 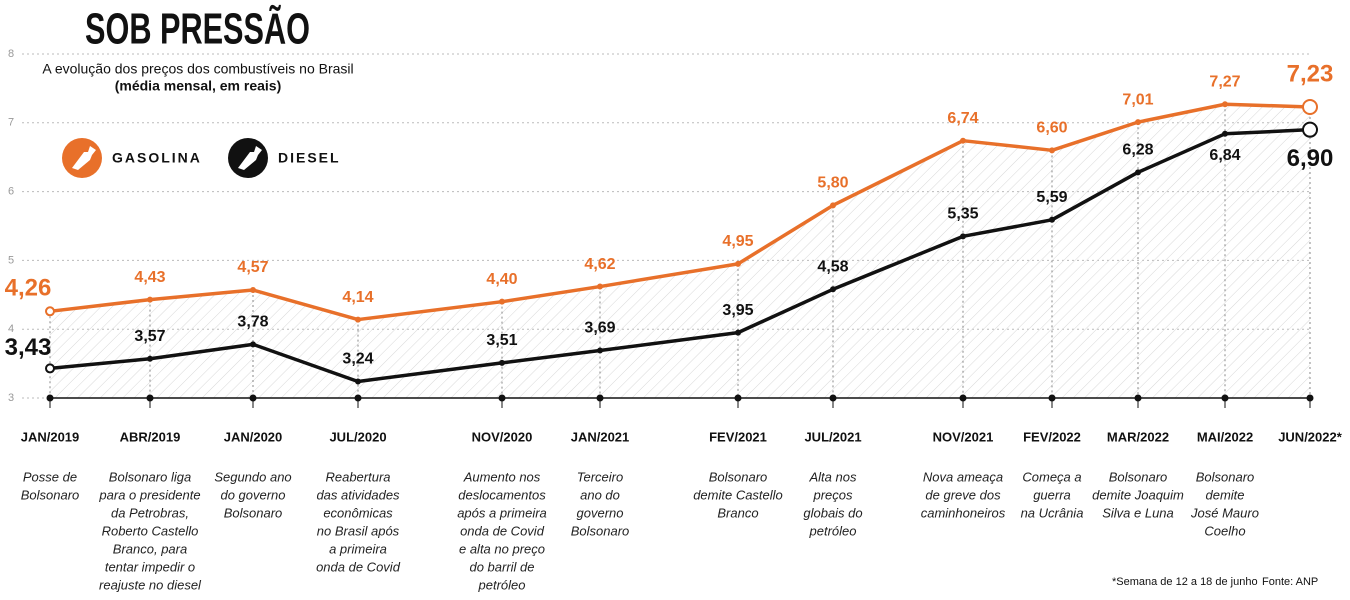 I want to click on x-tick-label: MAR/2022, so click(x=1138, y=436).